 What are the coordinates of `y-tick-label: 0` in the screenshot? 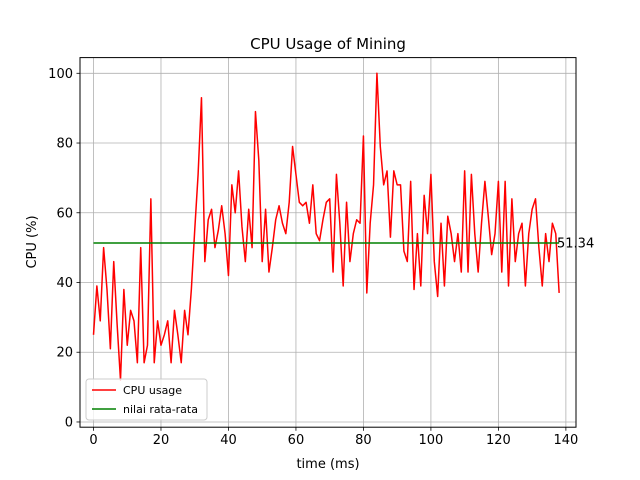 It's located at (69, 422).